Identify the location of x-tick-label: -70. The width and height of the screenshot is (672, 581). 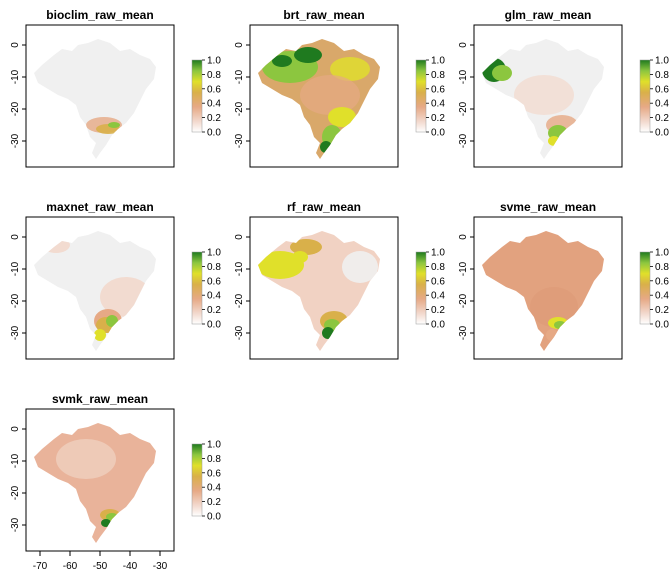
(40, 566).